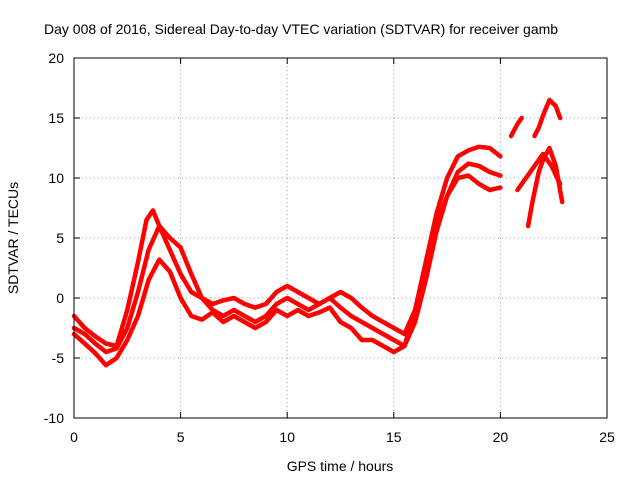 The height and width of the screenshot is (480, 640). I want to click on x-tick-label: 0, so click(74, 437).